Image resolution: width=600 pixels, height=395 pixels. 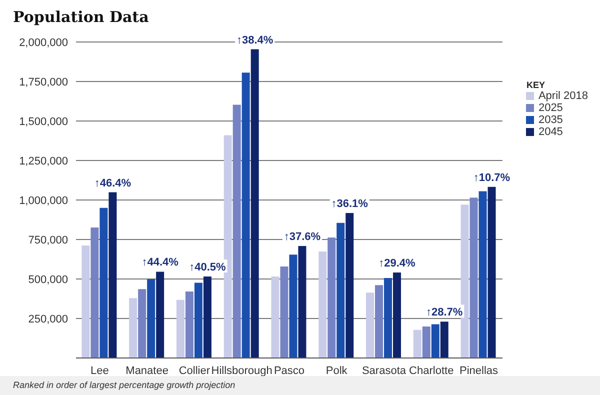 What do you see at coordinates (431, 370) in the screenshot?
I see `x-tick-label: Charlotte` at bounding box center [431, 370].